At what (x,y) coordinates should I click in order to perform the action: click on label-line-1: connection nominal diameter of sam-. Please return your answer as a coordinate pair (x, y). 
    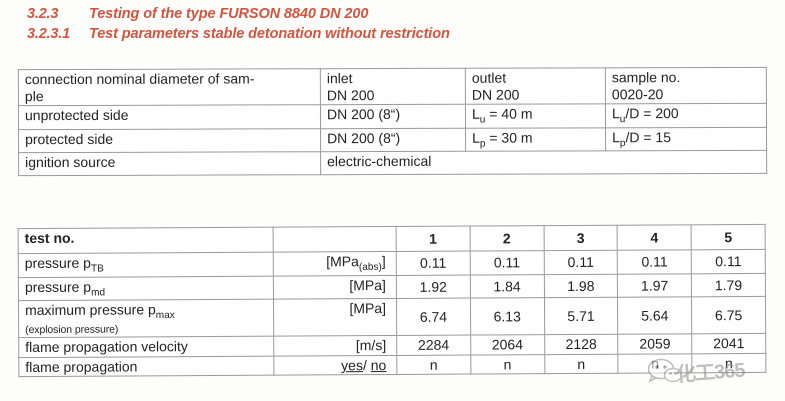
    Looking at the image, I should click on (139, 79).